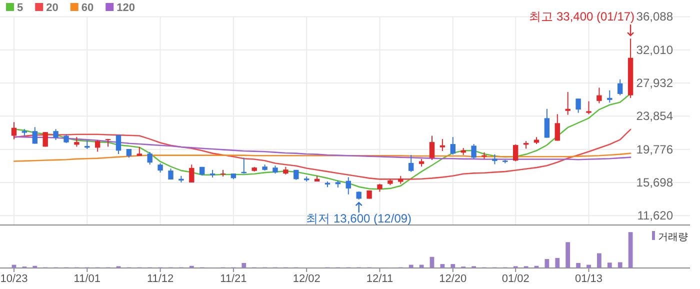  Describe the element at coordinates (14, 279) in the screenshot. I see `x-tick-label: 10/23` at that location.